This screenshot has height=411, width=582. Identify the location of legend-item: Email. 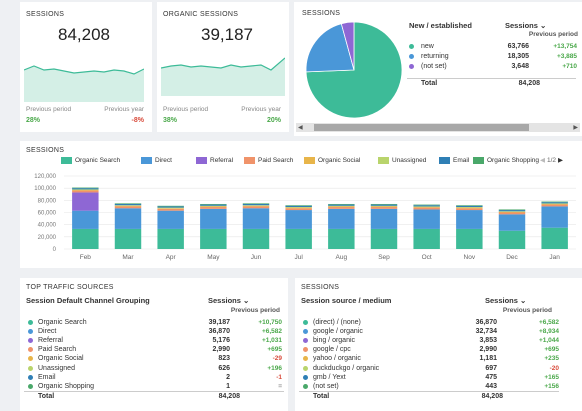
(454, 161).